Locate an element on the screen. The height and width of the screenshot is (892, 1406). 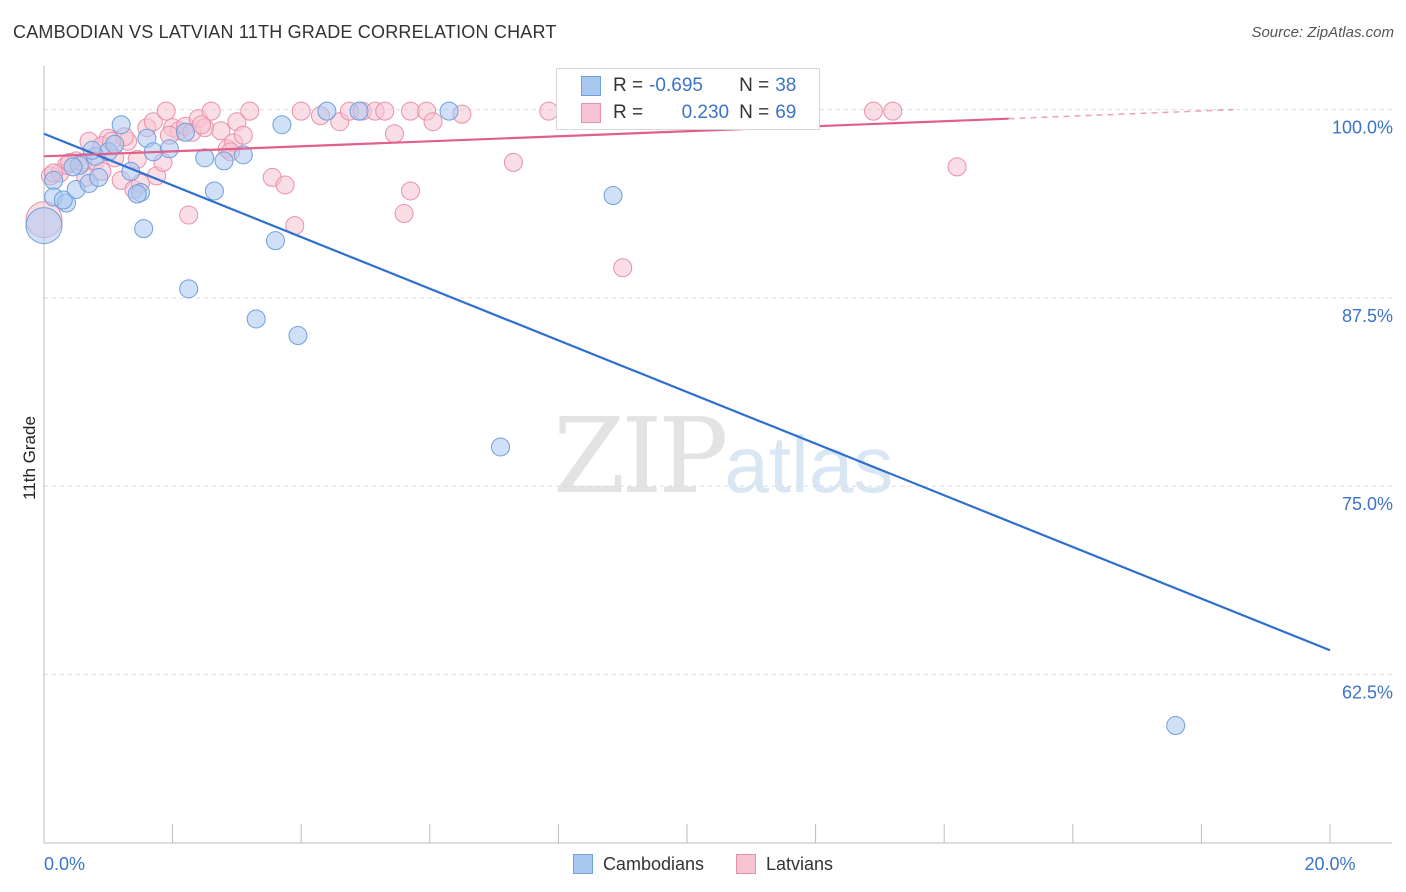
correlation-legend: R = -0.695 N = 38 R = 0.230 N = 69 is located at coordinates (688, 99).